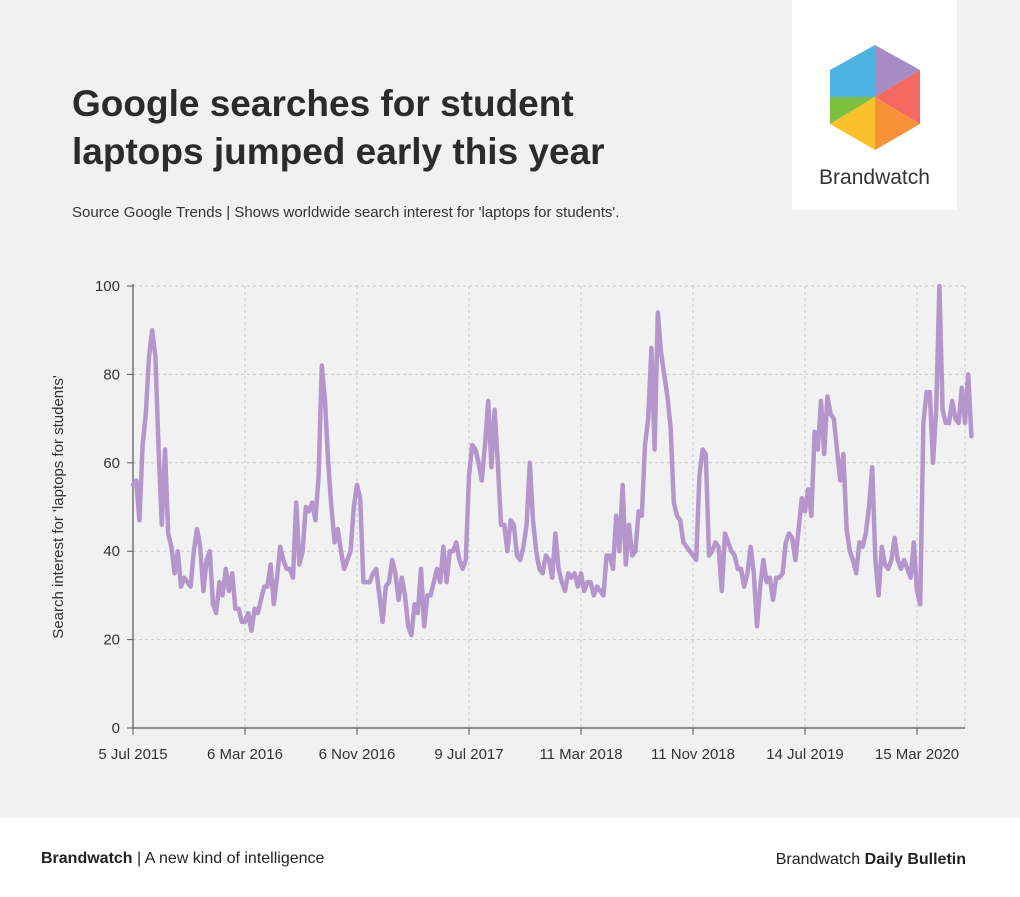  Describe the element at coordinates (111, 463) in the screenshot. I see `y-tick-label: 60` at that location.